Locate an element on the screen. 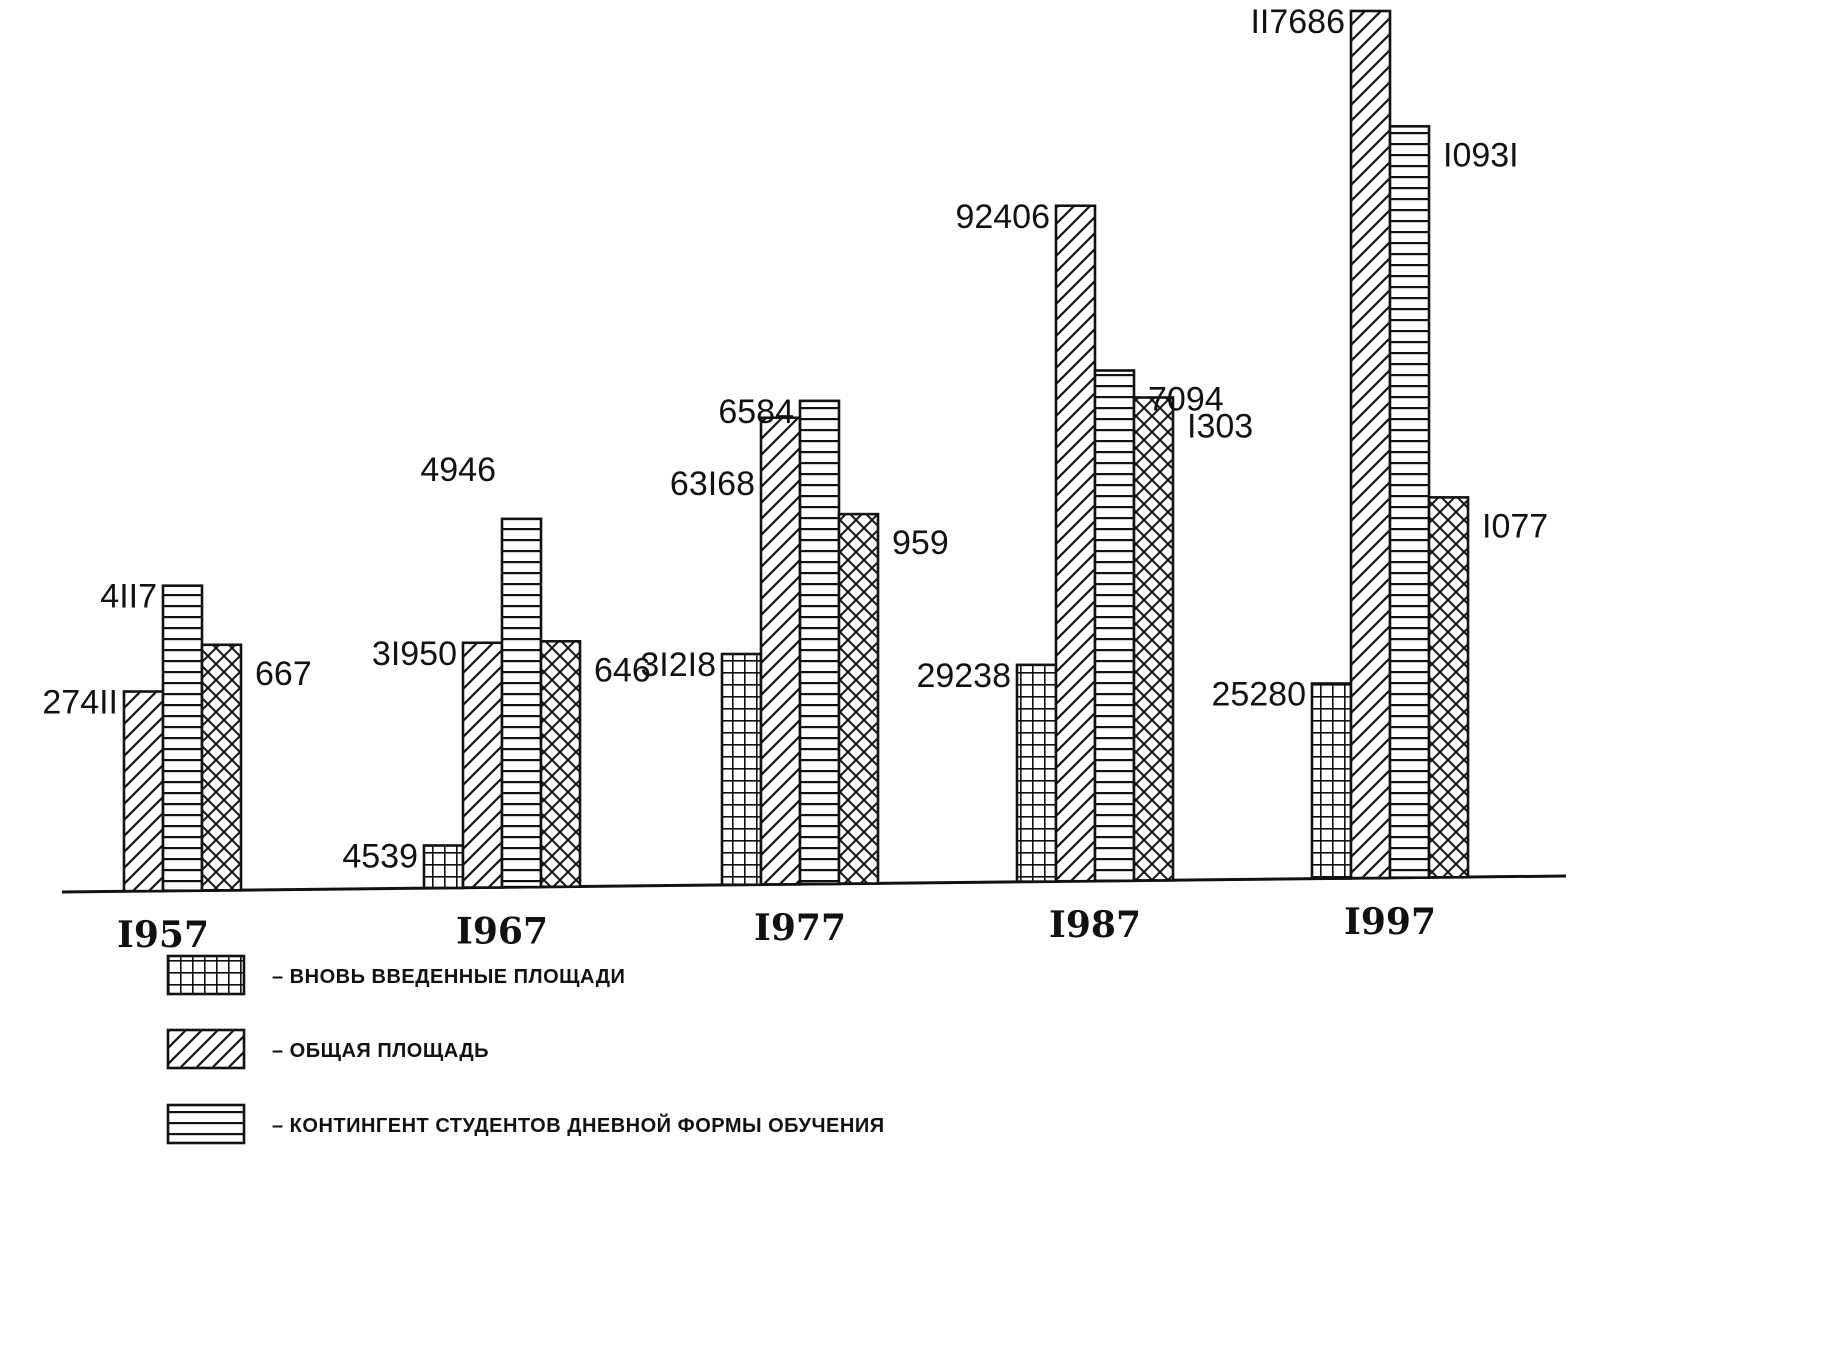  value-label: 7094 is located at coordinates (1186, 400).